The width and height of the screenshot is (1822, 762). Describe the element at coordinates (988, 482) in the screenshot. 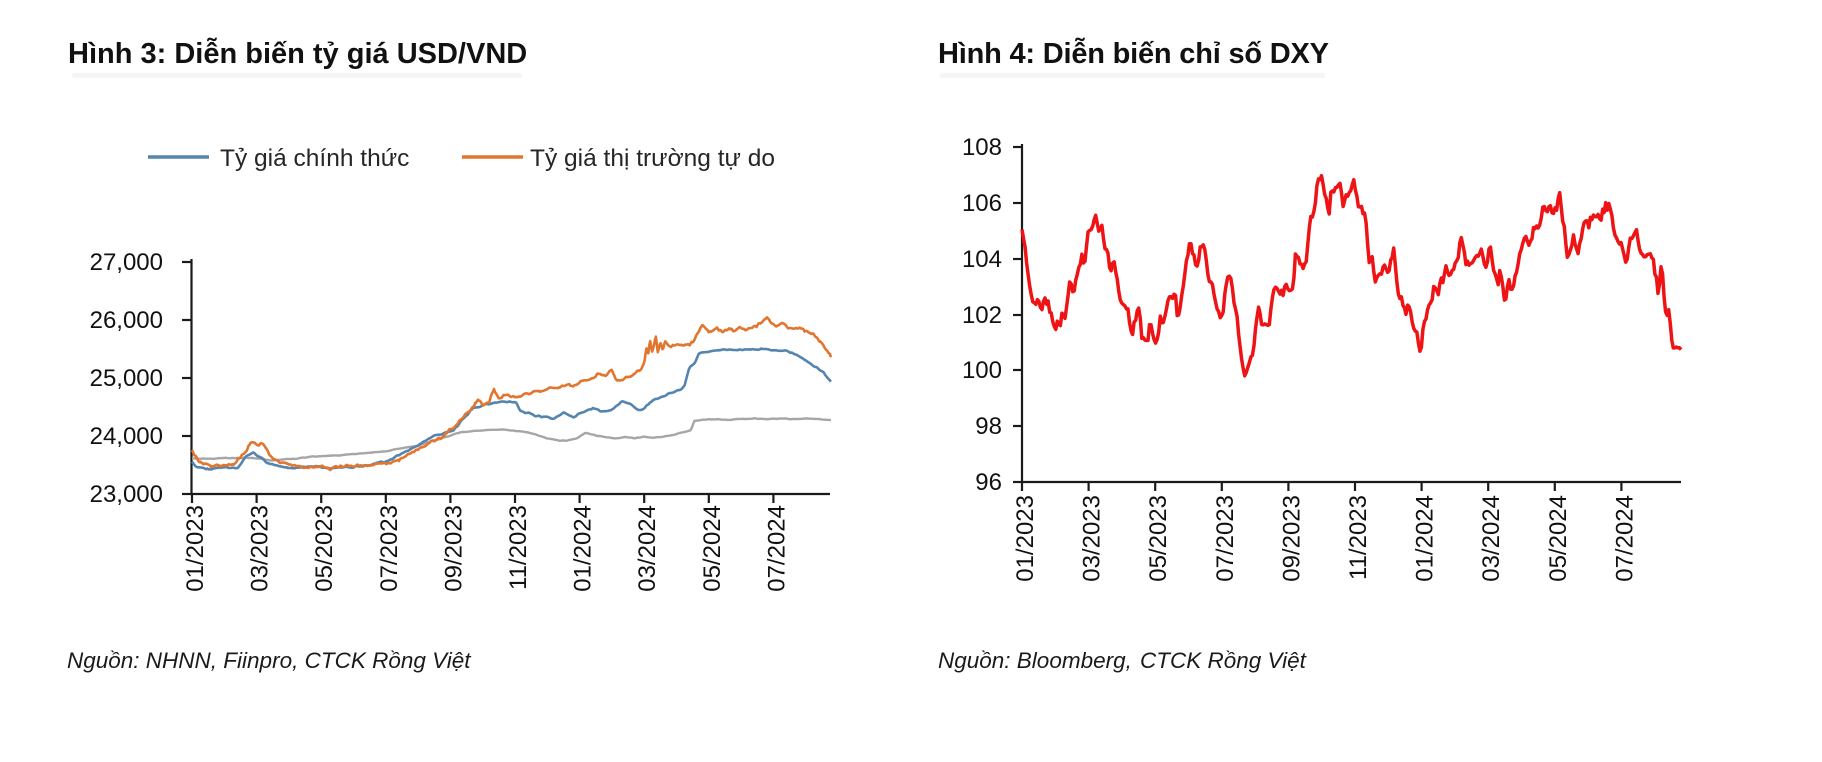

I see `svg-text: 96` at that location.